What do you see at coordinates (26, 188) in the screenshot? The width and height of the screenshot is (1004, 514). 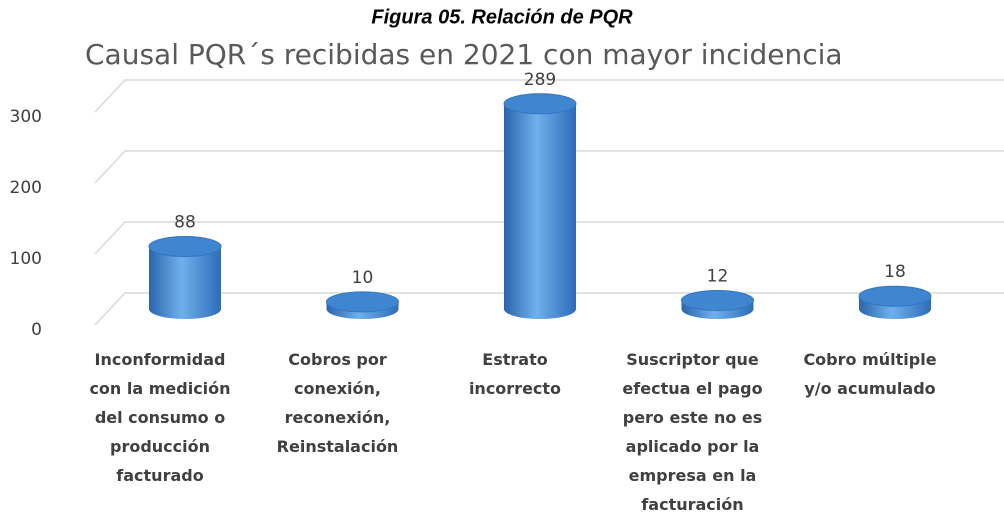 I see `y-tick-label: 200` at bounding box center [26, 188].